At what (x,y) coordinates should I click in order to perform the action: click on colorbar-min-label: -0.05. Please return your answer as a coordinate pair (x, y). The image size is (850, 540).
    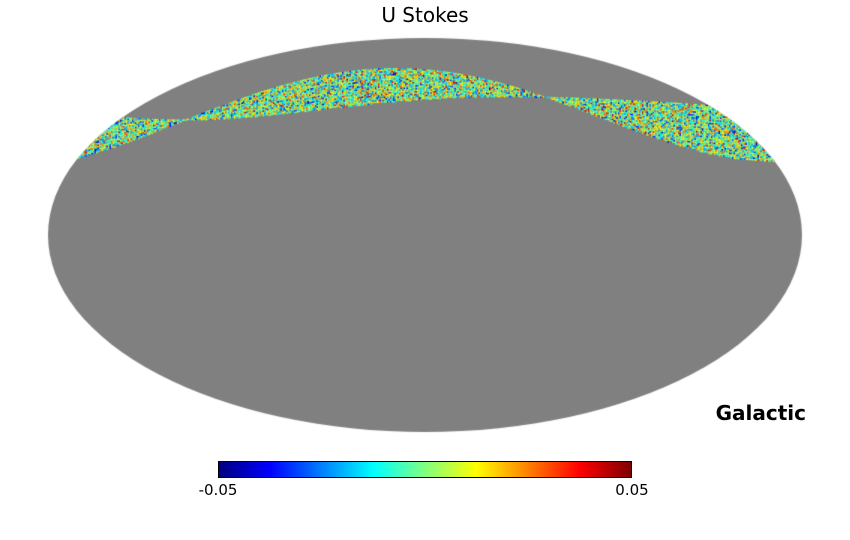
    Looking at the image, I should click on (218, 490).